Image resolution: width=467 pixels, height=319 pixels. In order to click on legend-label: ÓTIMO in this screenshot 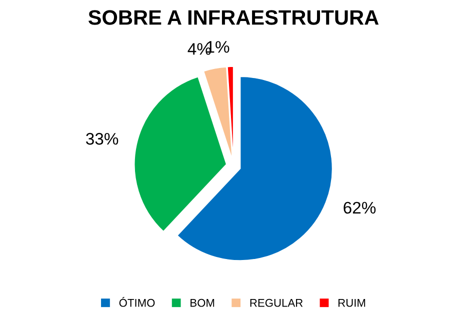, I will do `click(137, 302)`.